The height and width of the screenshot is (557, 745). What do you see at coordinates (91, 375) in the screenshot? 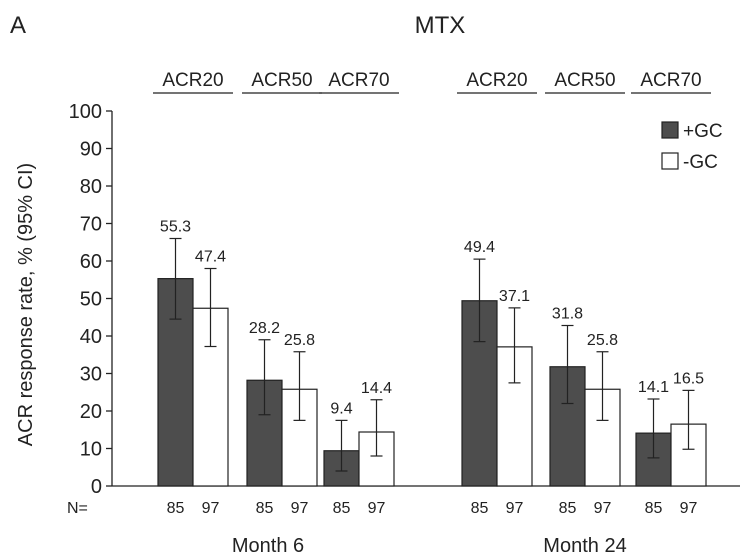
I see `y-tick-label: 30` at bounding box center [91, 375].